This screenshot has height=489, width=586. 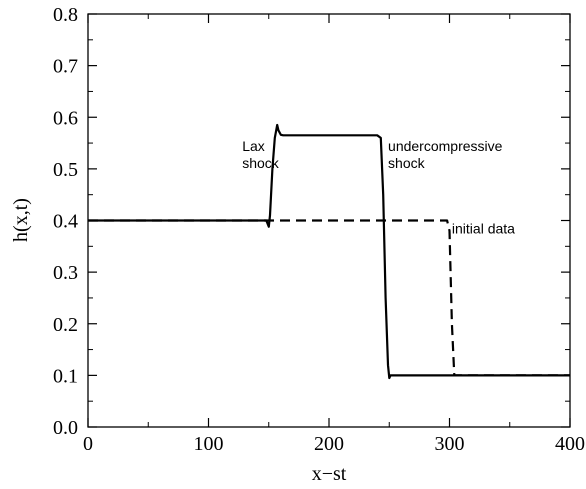 I want to click on y-tick-label: 0.8, so click(x=65, y=15).